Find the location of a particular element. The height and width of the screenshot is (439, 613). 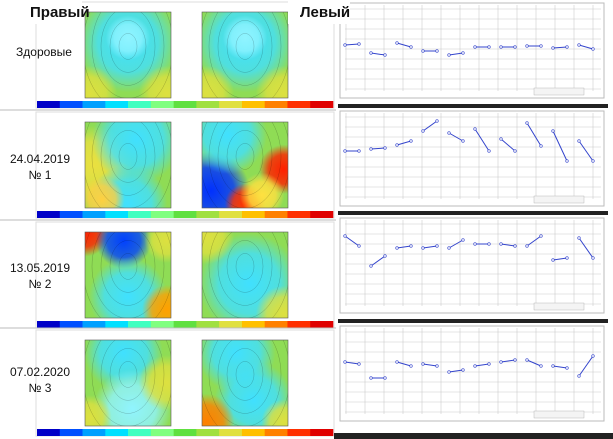

row-number: № 3 is located at coordinates (40, 388).